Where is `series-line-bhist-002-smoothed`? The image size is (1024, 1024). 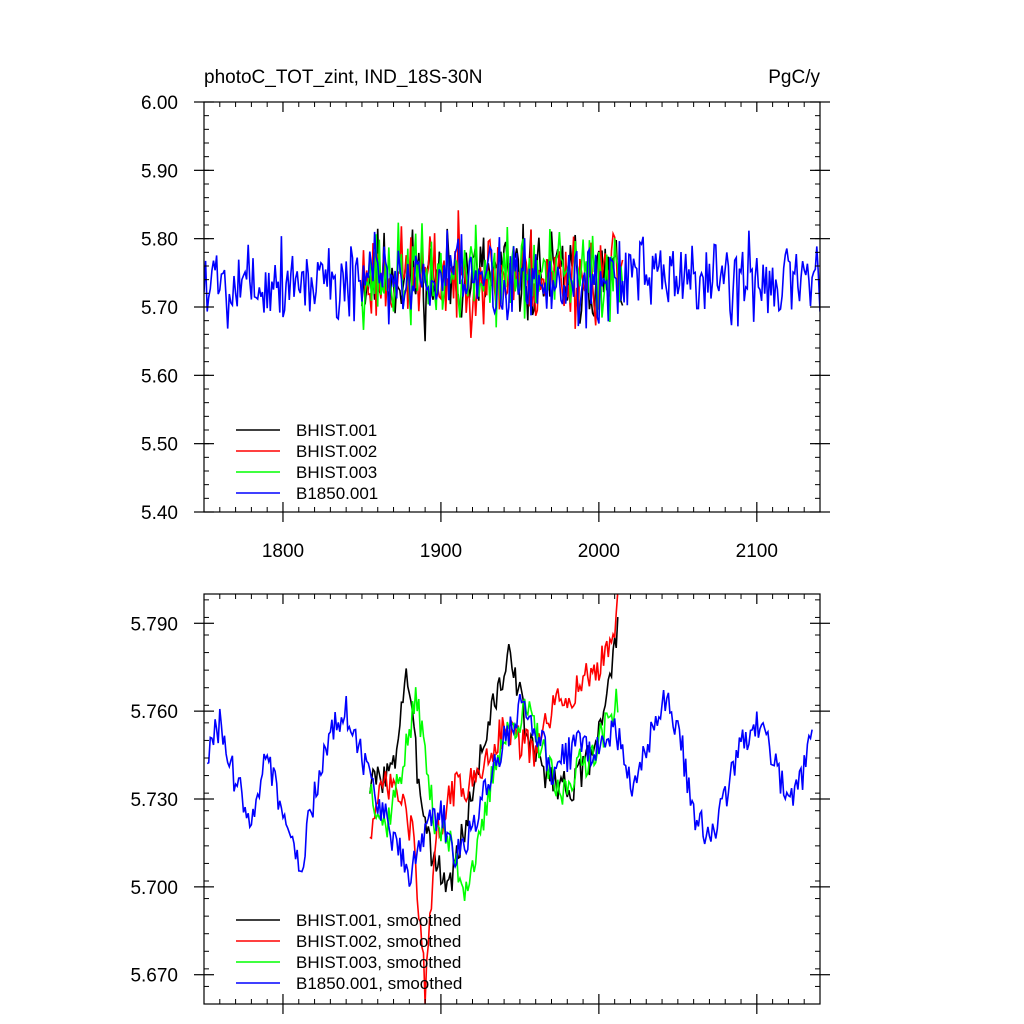
series-line-bhist-002-smoothed is located at coordinates (494, 799).